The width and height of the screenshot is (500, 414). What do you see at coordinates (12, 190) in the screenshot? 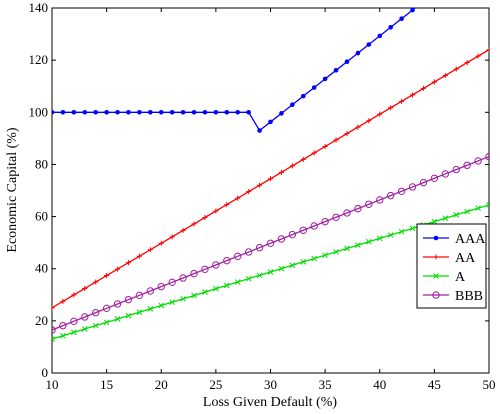
I see `y-axis-title: Economic Capital (%)` at bounding box center [12, 190].